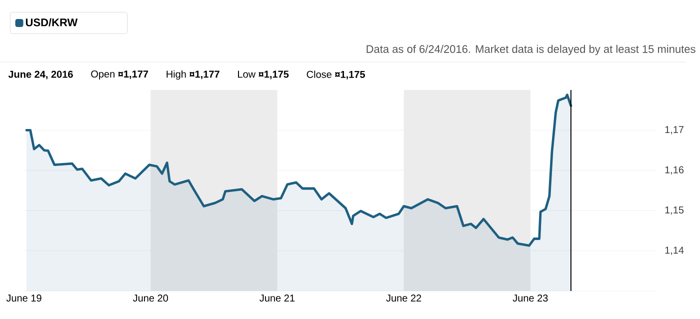 The width and height of the screenshot is (700, 319). What do you see at coordinates (119, 75) in the screenshot?
I see `text: Open ¤1,177` at bounding box center [119, 75].